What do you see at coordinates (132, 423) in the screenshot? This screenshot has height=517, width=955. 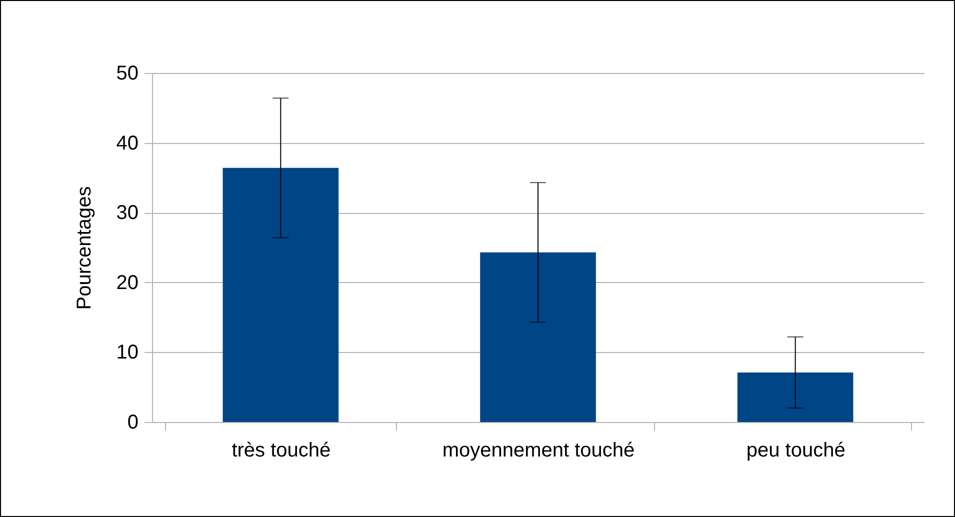 I see `y-tick-label: 0` at bounding box center [132, 423].